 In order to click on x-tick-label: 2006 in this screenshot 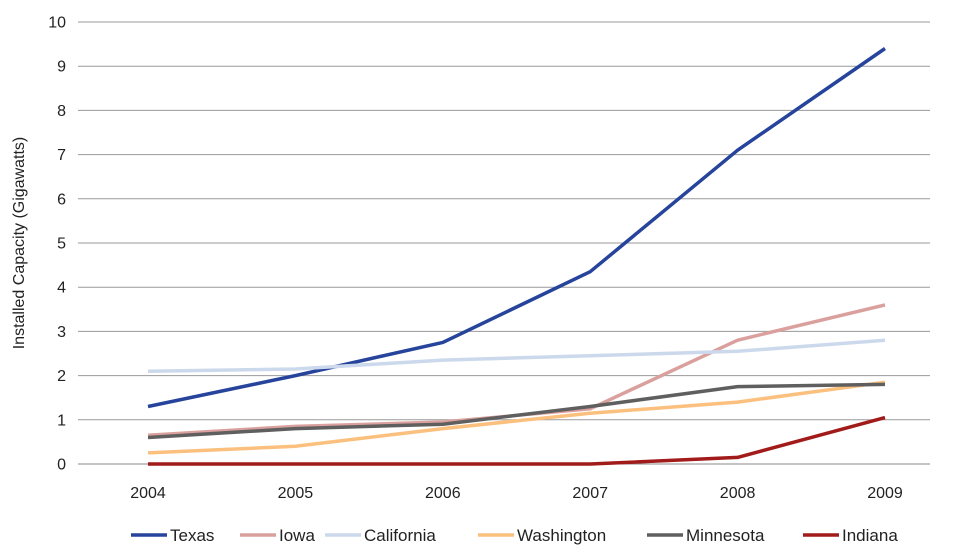, I will do `click(443, 493)`.